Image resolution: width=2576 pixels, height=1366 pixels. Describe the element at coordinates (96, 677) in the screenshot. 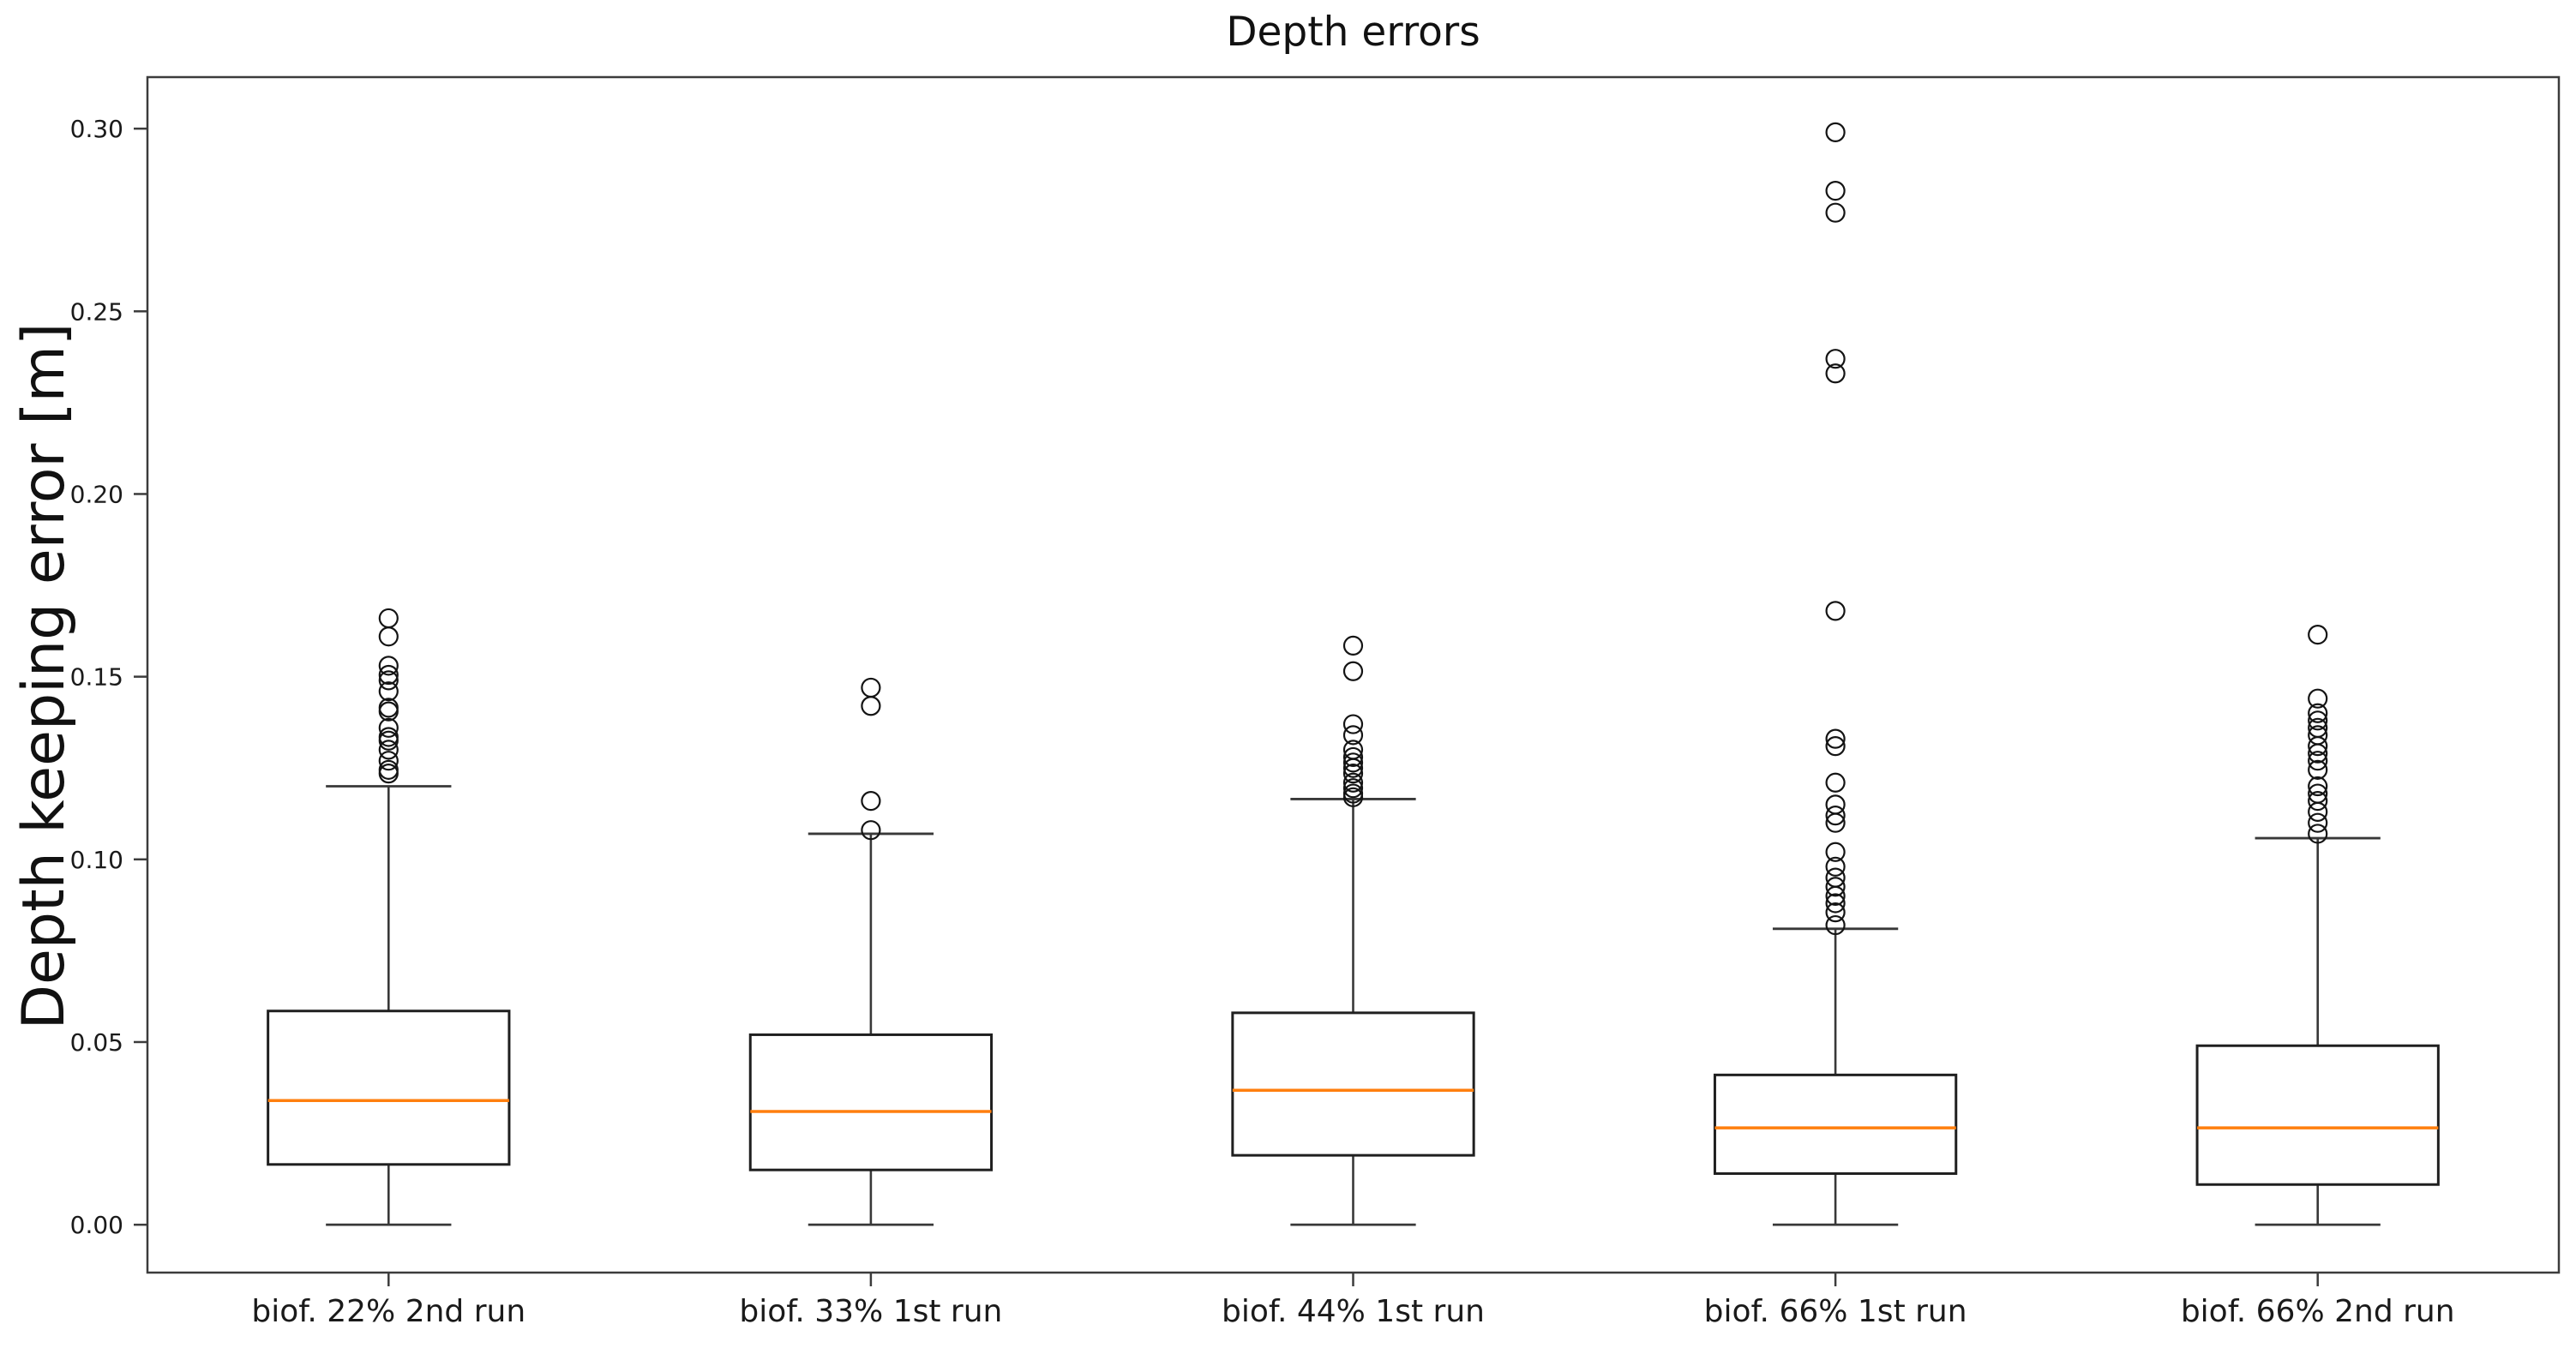

I see `y-tick-label: 0.15` at that location.